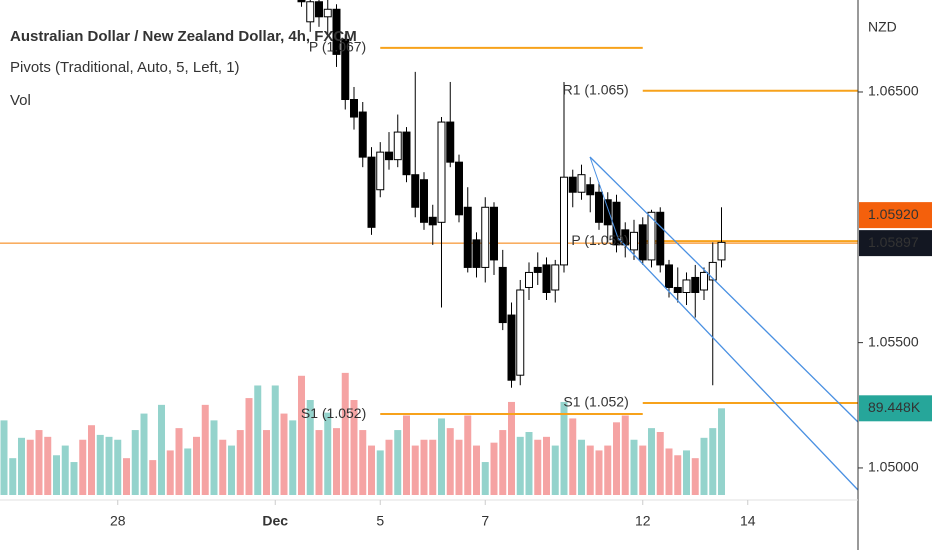 The height and width of the screenshot is (550, 932). What do you see at coordinates (893, 467) in the screenshot?
I see `y-tick-label: 1.05000` at bounding box center [893, 467].